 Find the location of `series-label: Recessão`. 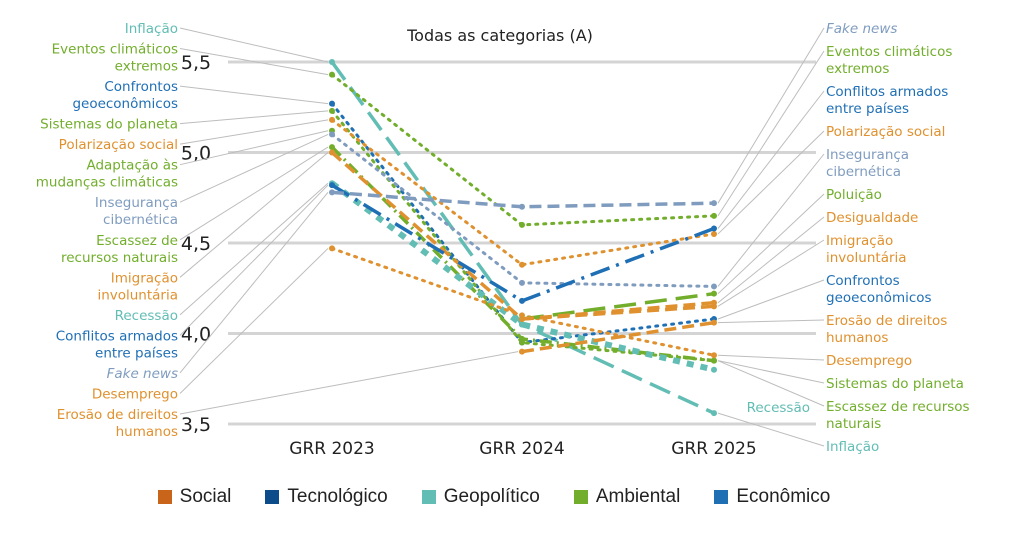

series-label: Recessão is located at coordinates (146, 316).